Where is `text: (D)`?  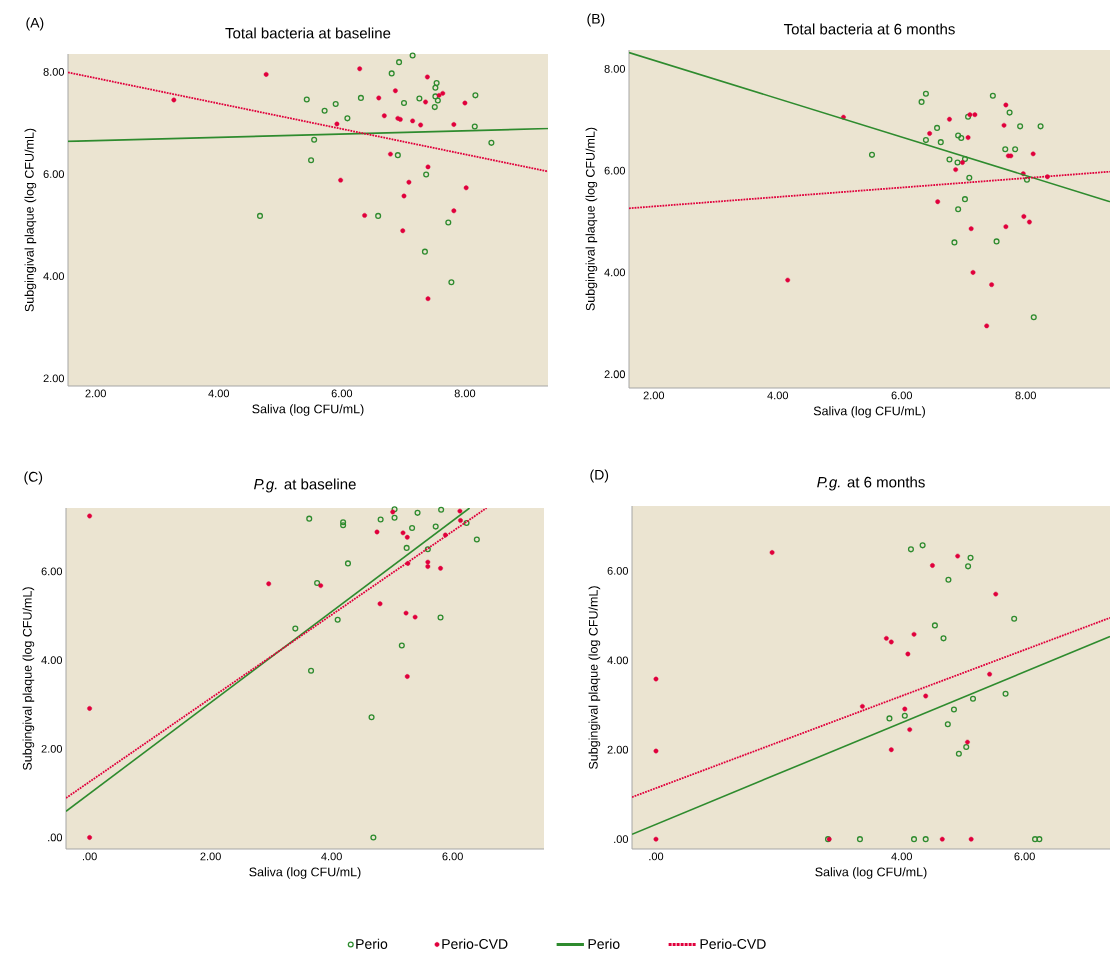 text: (D) is located at coordinates (599, 476).